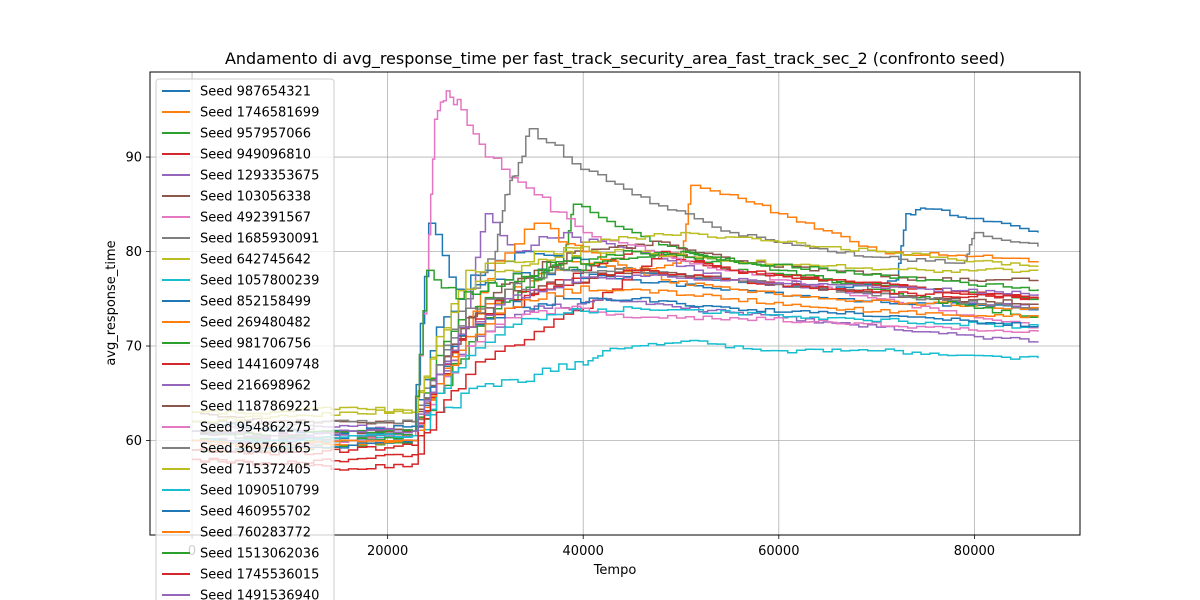  What do you see at coordinates (255, 470) in the screenshot?
I see `legend-entry: Seed 715372405` at bounding box center [255, 470].